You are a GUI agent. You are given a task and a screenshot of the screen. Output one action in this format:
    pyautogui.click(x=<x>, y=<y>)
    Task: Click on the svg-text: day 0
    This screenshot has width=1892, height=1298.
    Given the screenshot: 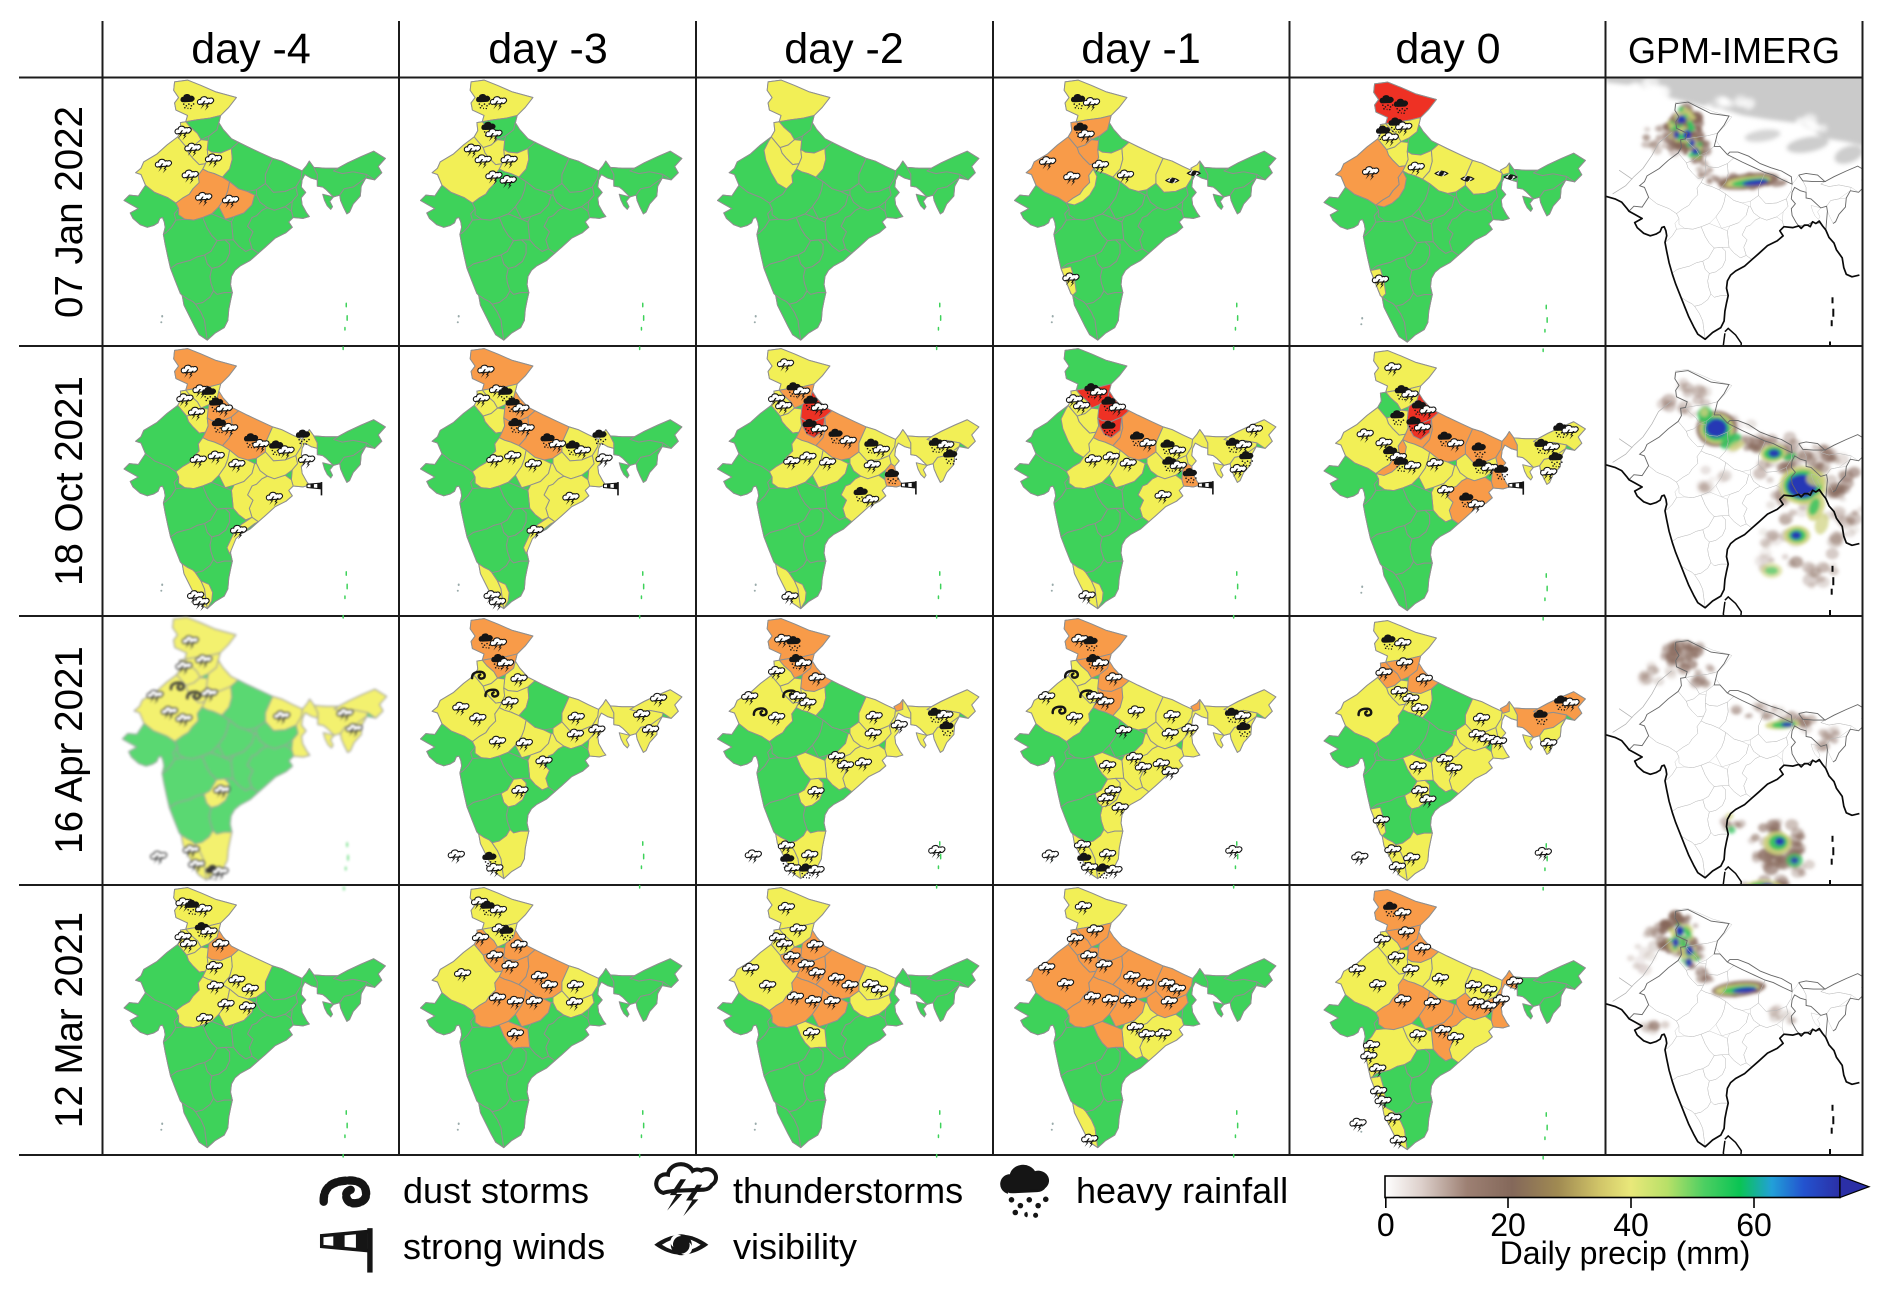 What is the action you would take?
    pyautogui.click(x=1447, y=49)
    